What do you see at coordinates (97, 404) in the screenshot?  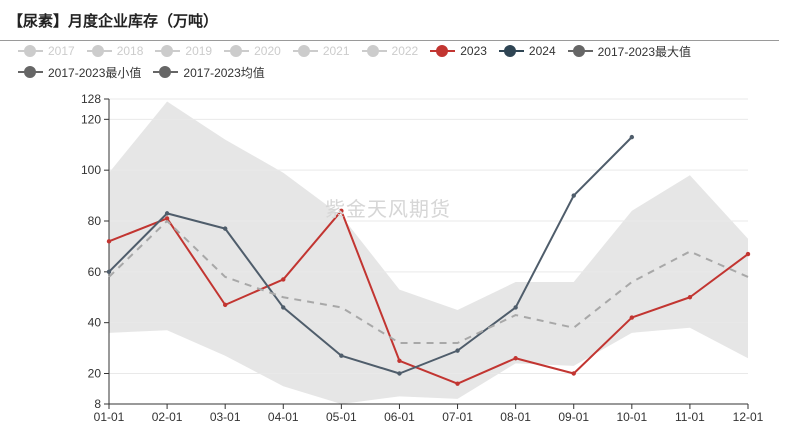 I see `y-tick-label: 8` at bounding box center [97, 404].